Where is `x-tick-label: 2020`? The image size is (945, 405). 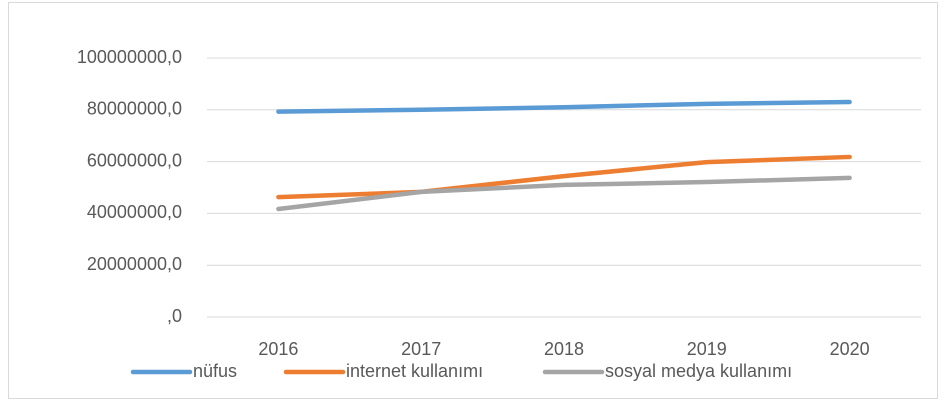 x-tick-label: 2020 is located at coordinates (850, 349).